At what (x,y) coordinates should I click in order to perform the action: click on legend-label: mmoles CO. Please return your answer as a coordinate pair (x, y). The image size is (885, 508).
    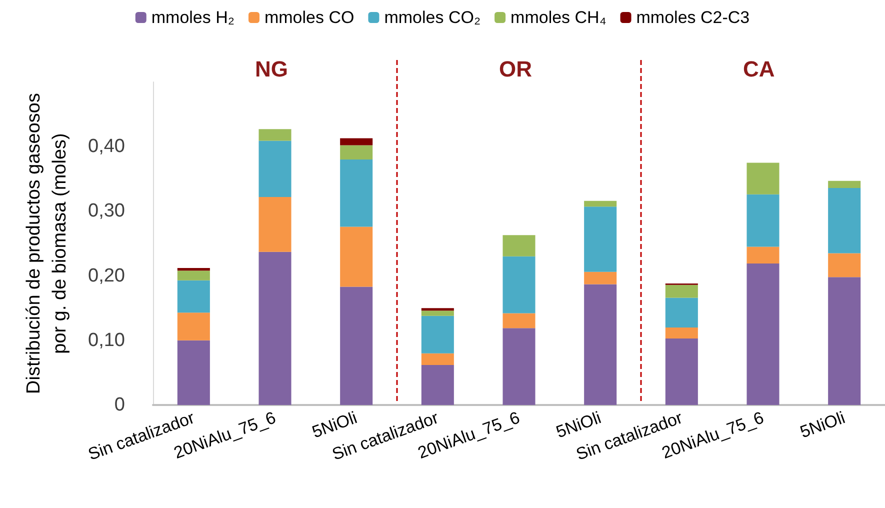
    Looking at the image, I should click on (309, 17).